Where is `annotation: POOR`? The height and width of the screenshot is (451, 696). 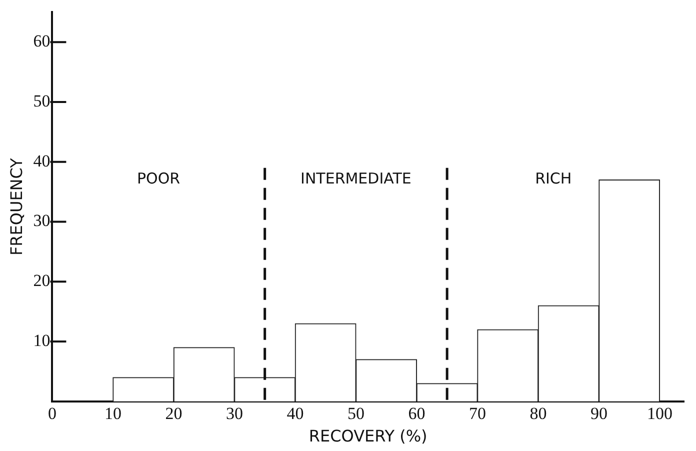
annotation: POOR is located at coordinates (158, 179).